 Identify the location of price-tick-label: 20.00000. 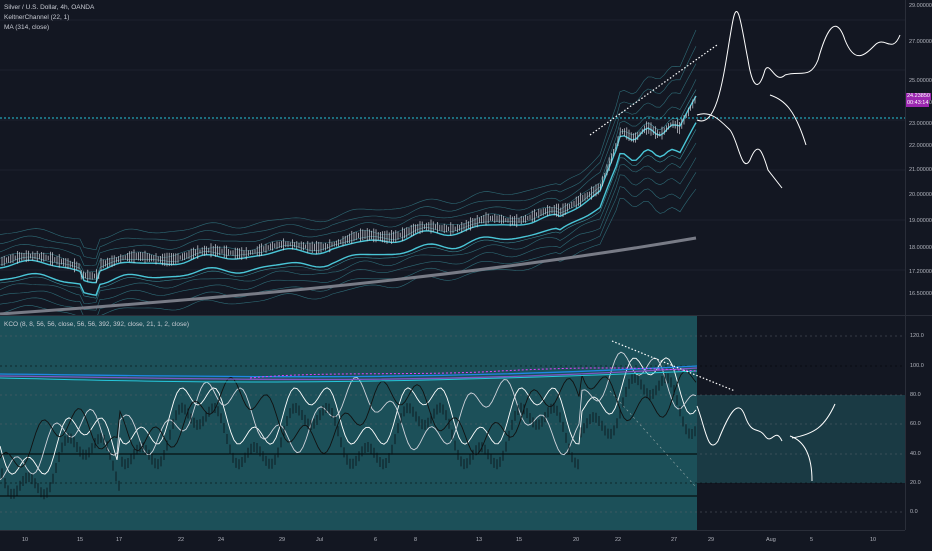
(920, 195).